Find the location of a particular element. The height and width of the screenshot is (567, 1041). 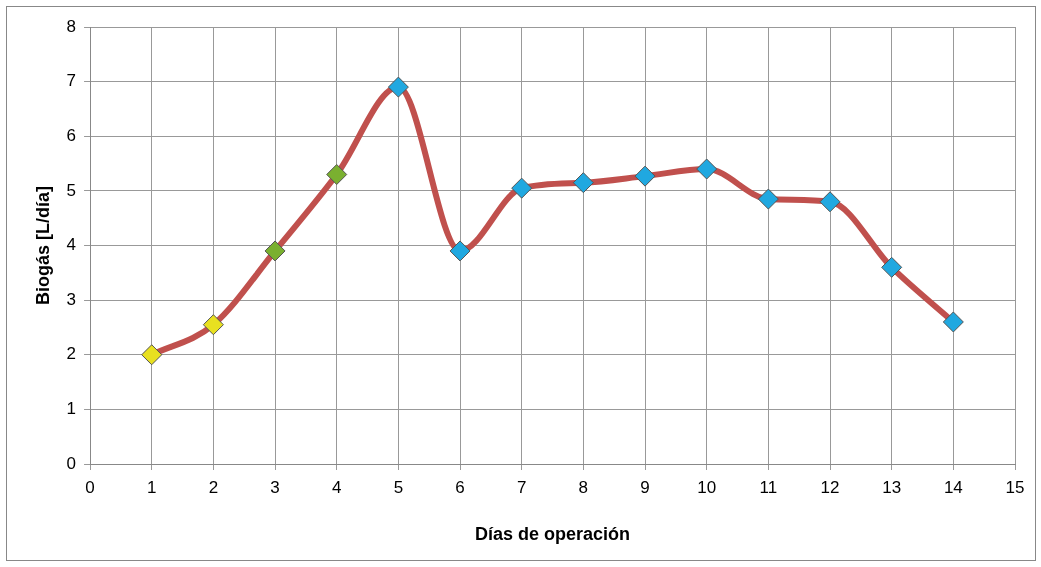

y-tick-label: 2 is located at coordinates (71, 354).